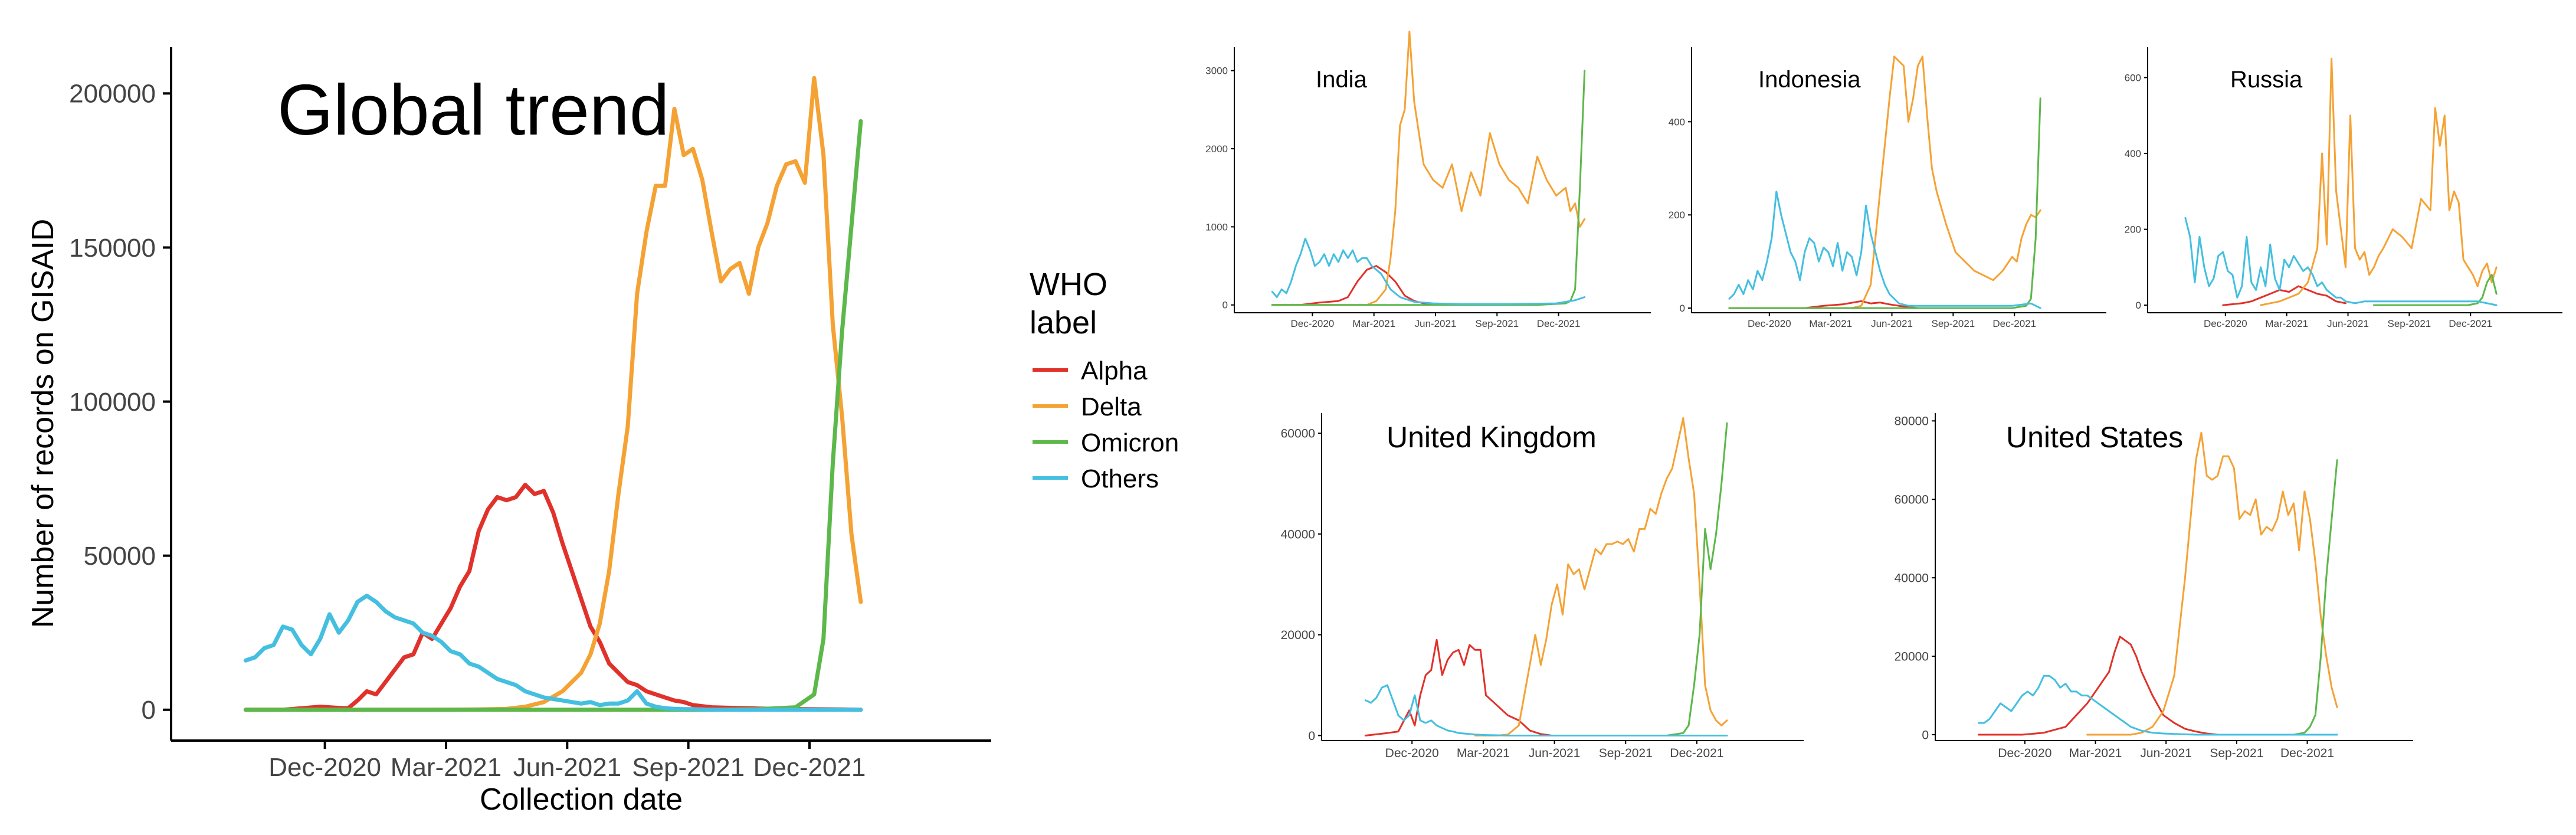  I want to click on legend-label-others: Others, so click(1120, 478).